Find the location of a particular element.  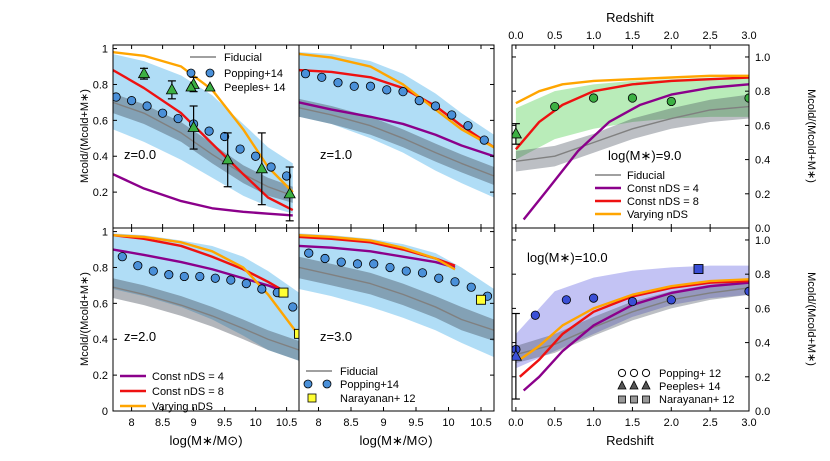

panel-label-logm10: log(M∗)=10.0 is located at coordinates (567, 257).